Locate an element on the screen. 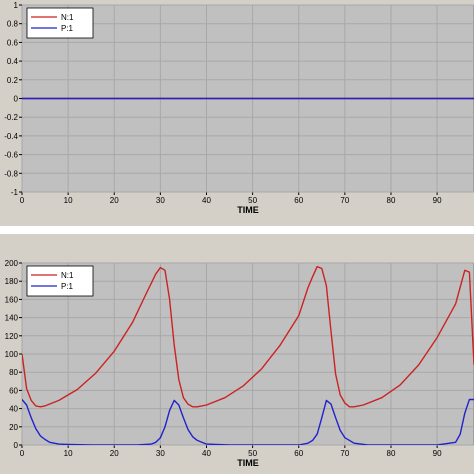 This screenshot has width=474, height=474. y-tick-label: -0.2 is located at coordinates (11, 117).